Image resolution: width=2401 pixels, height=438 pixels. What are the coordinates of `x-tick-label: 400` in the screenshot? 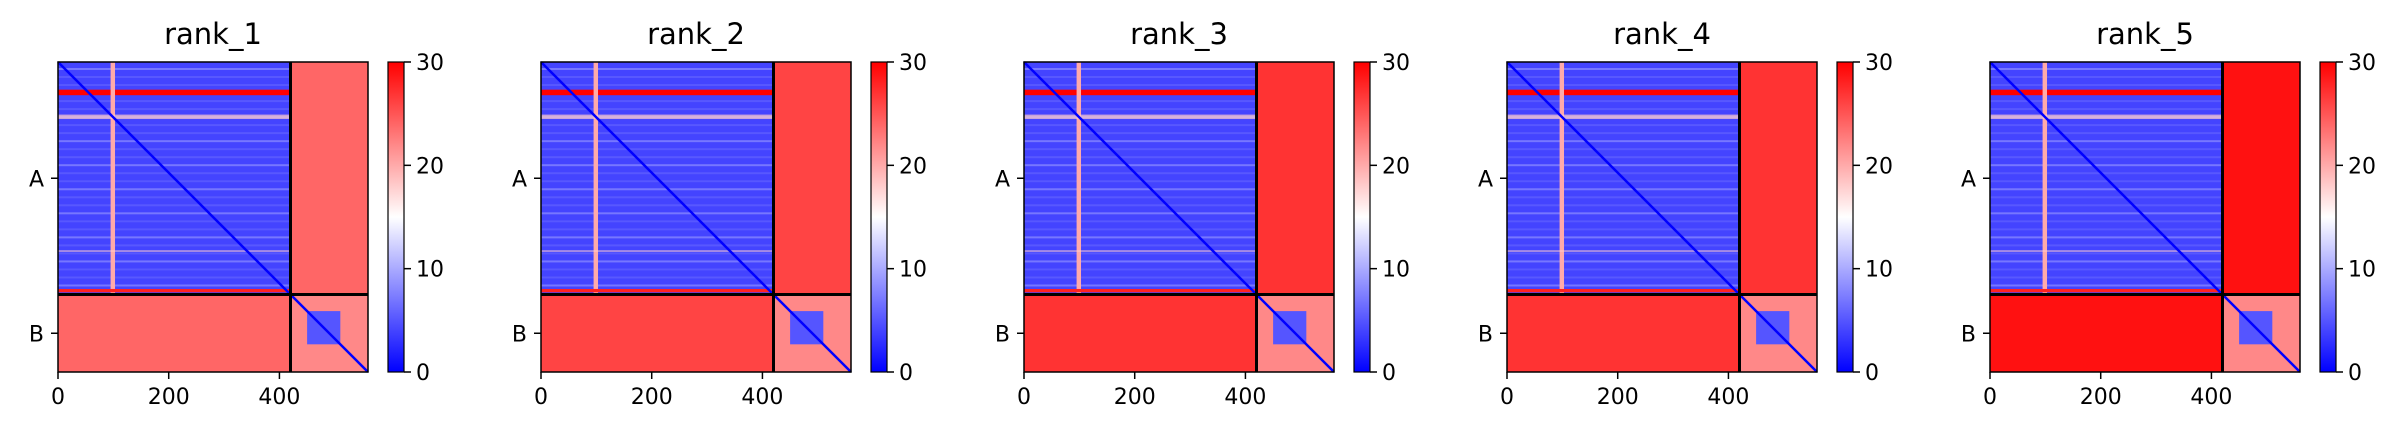 It's located at (1245, 397).